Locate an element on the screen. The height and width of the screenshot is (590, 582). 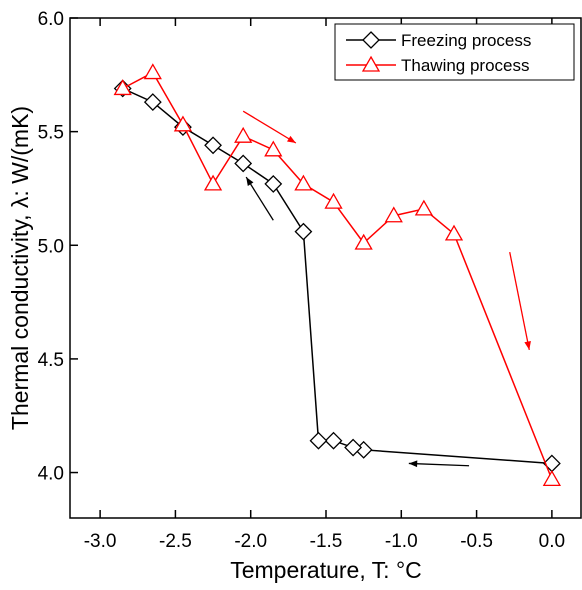
x-tick-label: -1.0 is located at coordinates (401, 541).